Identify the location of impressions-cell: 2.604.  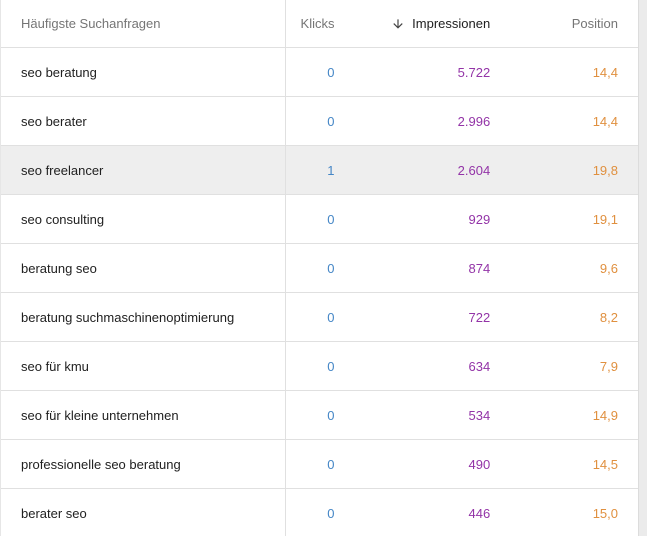
(474, 170).